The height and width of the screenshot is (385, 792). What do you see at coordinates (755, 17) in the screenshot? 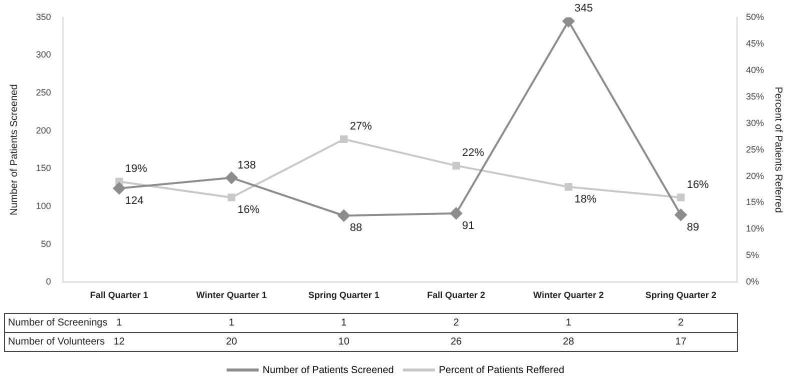
I see `y2-tick-label: 50%` at bounding box center [755, 17].